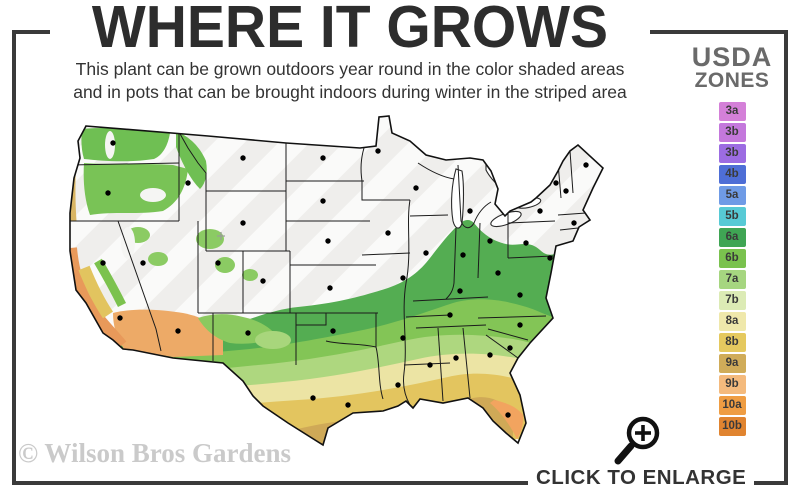  Describe the element at coordinates (732, 111) in the screenshot. I see `legend-zone-chip-1-3a: 3a` at that location.